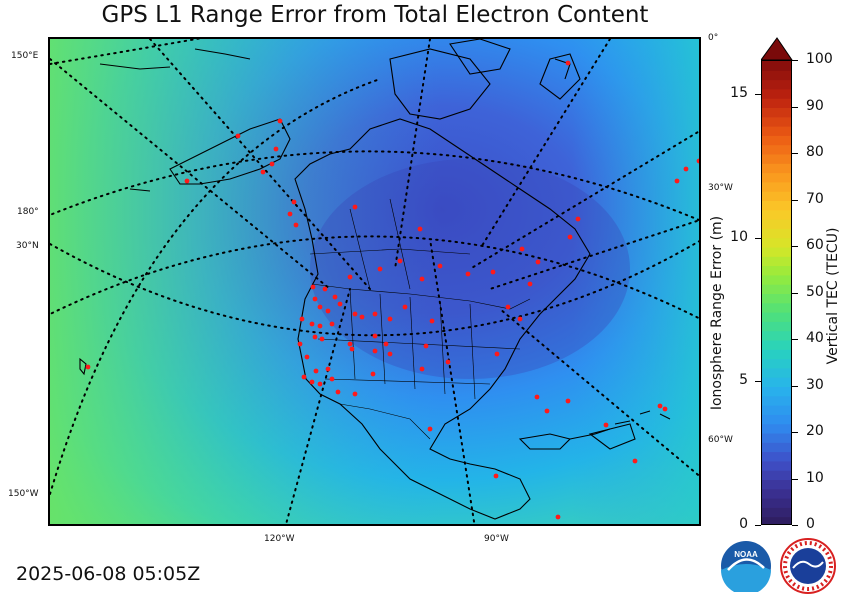 This screenshot has height=603, width=855. Describe the element at coordinates (743, 524) in the screenshot. I see `range-error-tick-label: 0` at that location.